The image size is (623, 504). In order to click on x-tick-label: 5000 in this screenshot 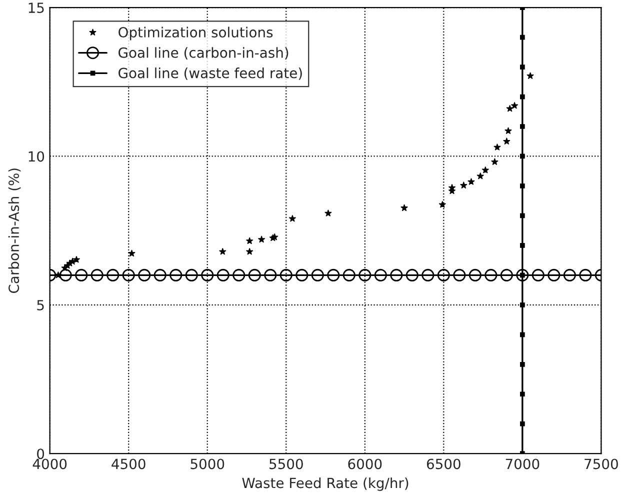, I will do `click(207, 464)`.